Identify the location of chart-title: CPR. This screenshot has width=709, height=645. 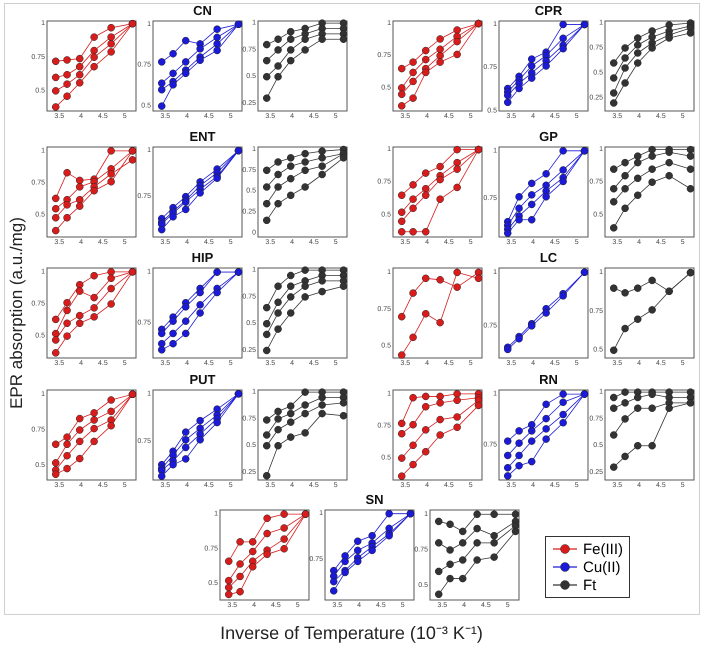
(548, 10).